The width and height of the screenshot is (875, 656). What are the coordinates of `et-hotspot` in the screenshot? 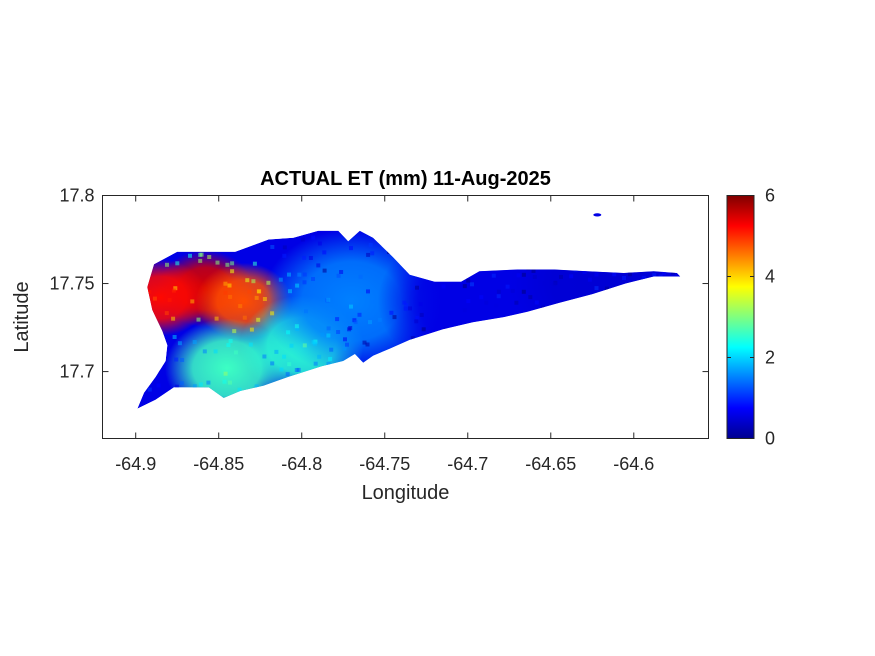 It's located at (595, 293).